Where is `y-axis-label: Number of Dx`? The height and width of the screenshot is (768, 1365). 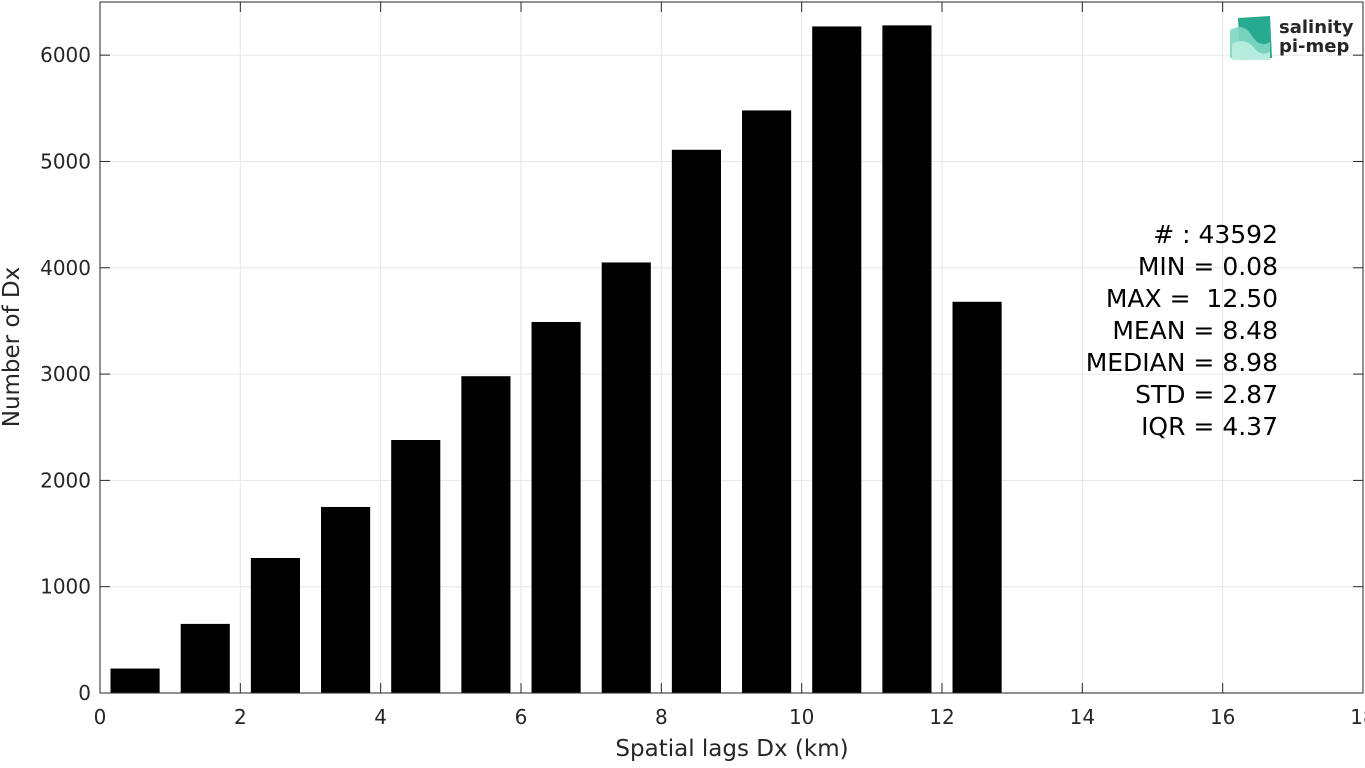
y-axis-label: Number of Dx is located at coordinates (12, 347).